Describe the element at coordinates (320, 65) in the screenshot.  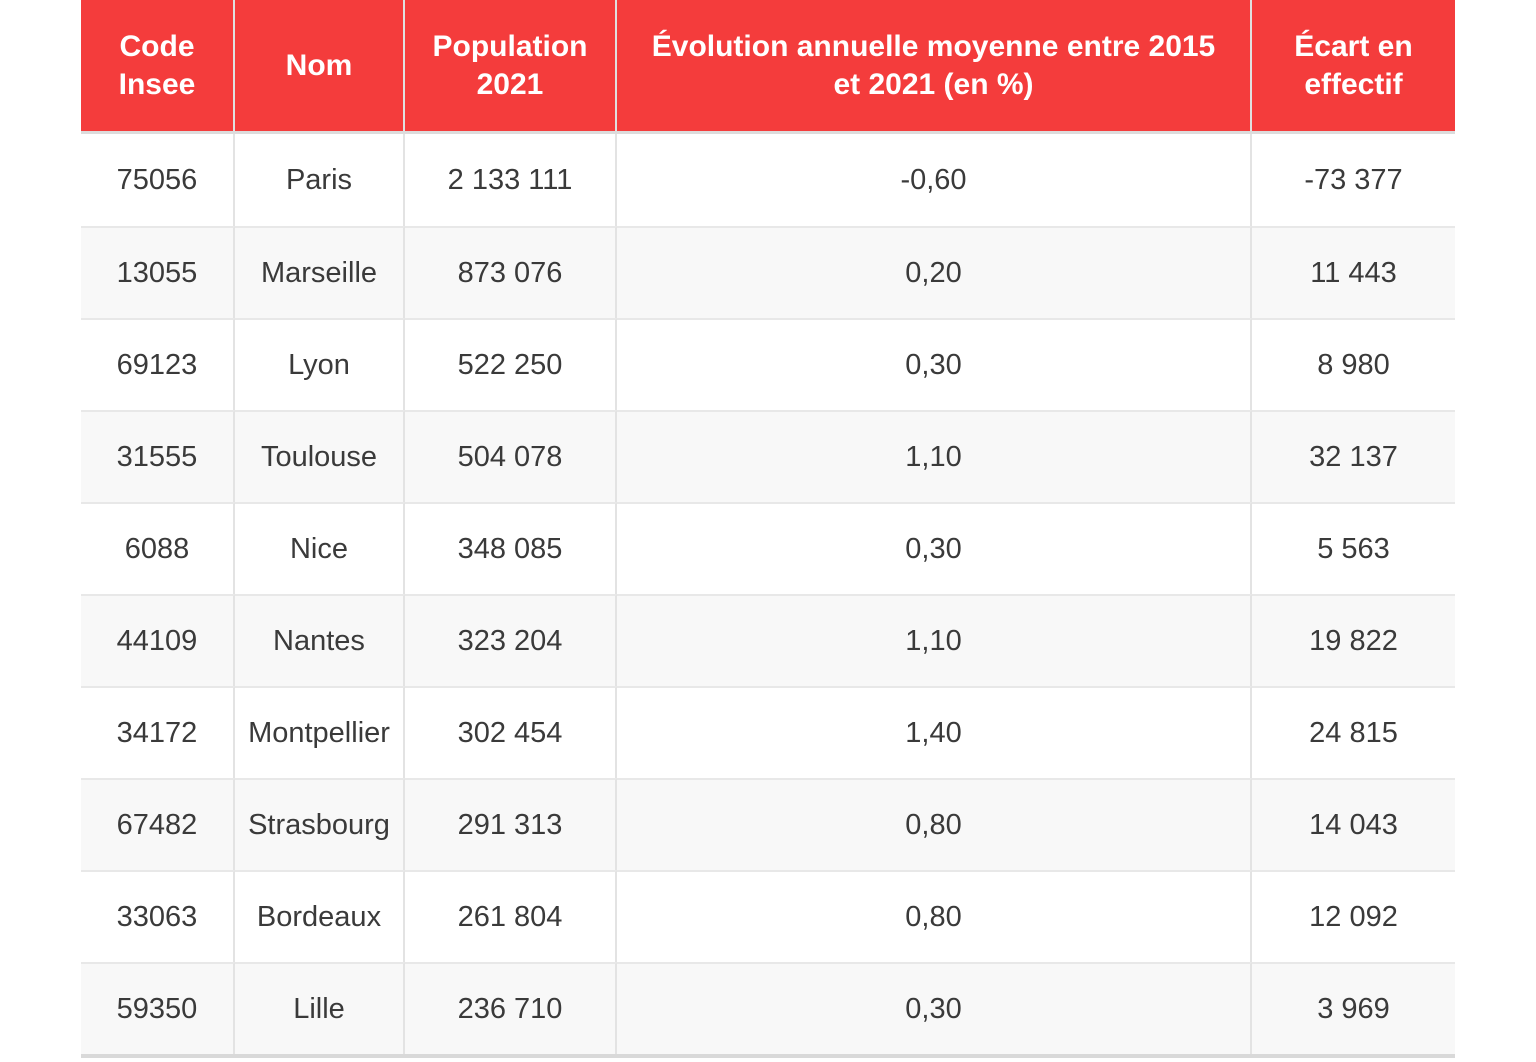
I see `column-header-nom: Nom` at that location.